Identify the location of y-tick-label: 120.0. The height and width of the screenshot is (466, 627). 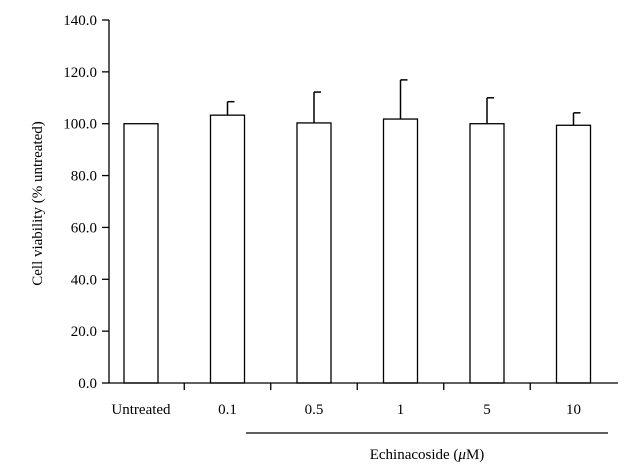
(80, 73).